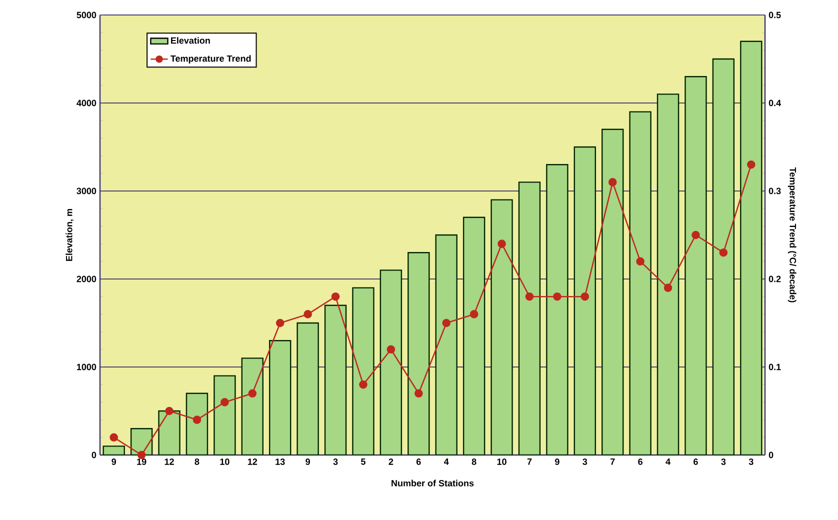  Describe the element at coordinates (86, 103) in the screenshot. I see `y-tick-label: 4000` at that location.